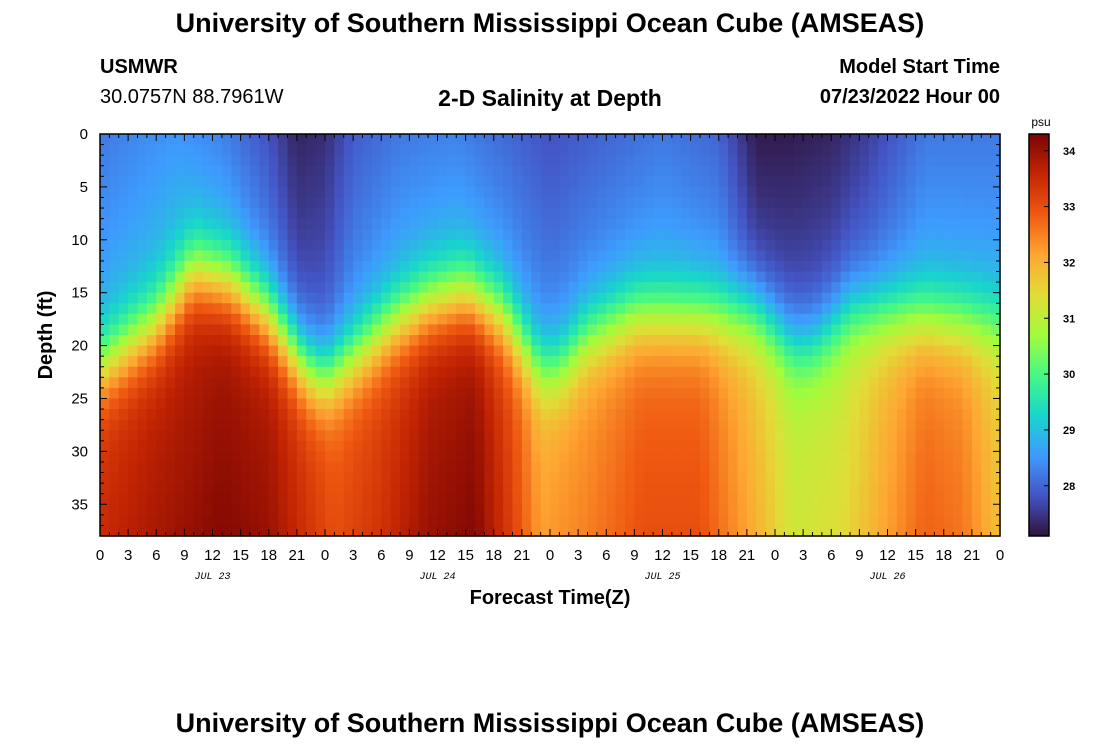  Describe the element at coordinates (493, 555) in the screenshot. I see `x-tick-label: 18` at that location.